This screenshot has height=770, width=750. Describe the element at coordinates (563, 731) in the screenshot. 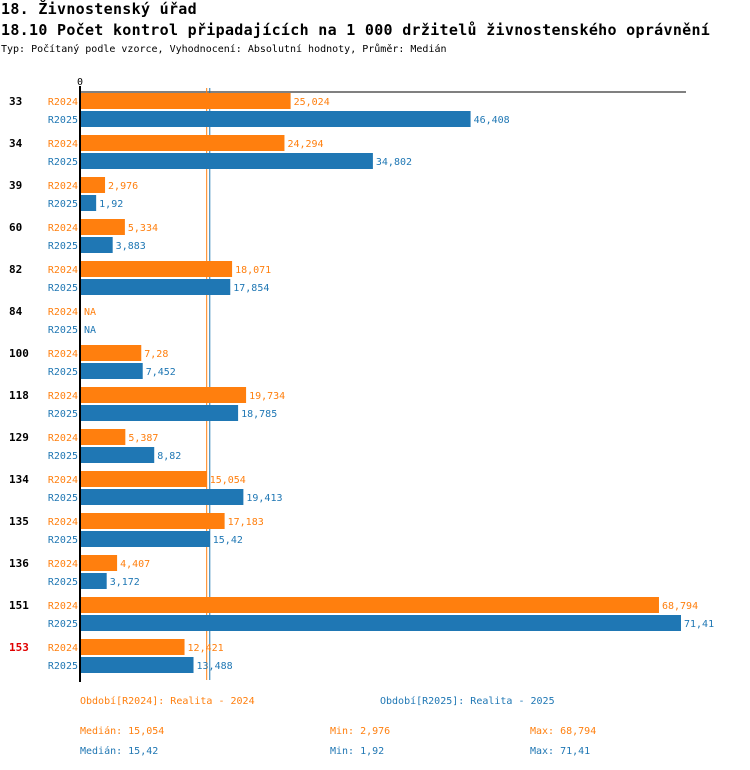

I see `stat-max-r2024: Max: 68,794` at that location.